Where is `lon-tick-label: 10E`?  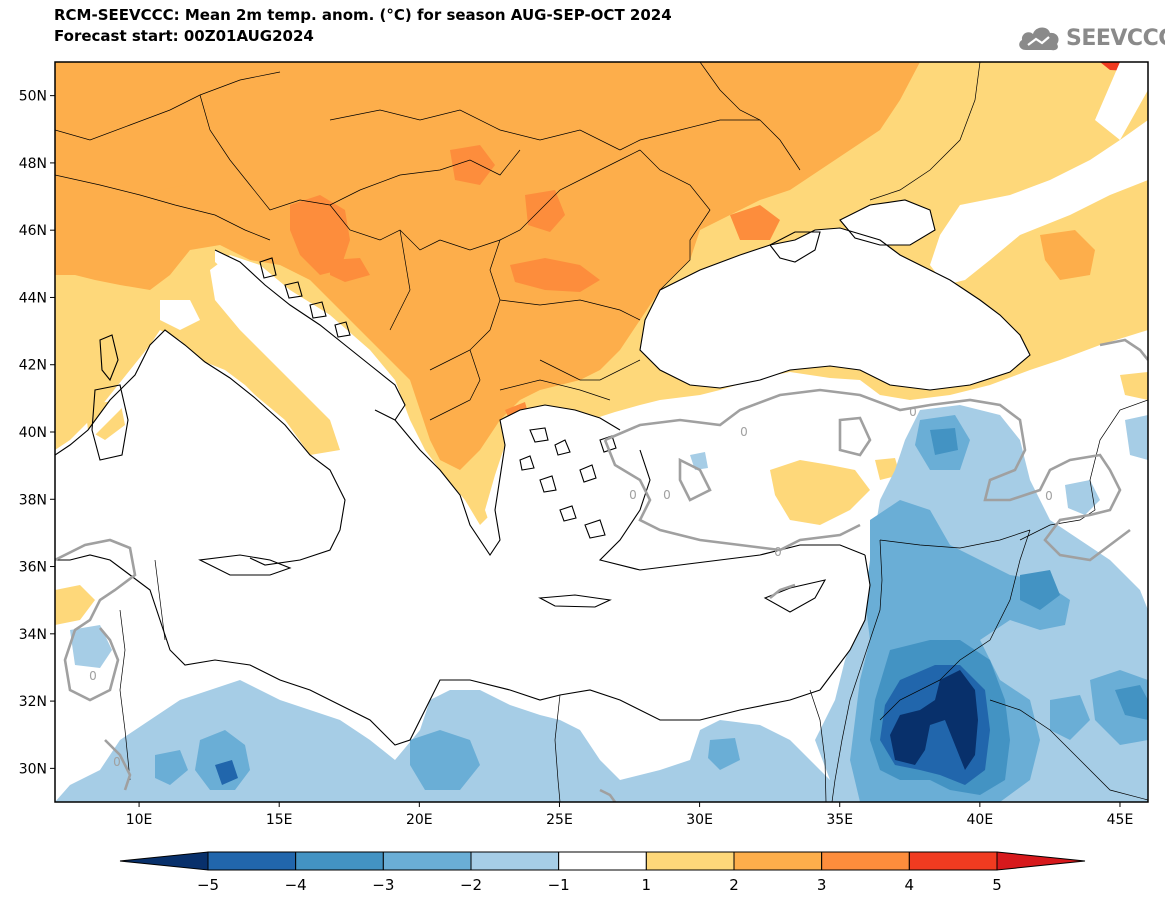
lon-tick-label: 10E is located at coordinates (139, 820).